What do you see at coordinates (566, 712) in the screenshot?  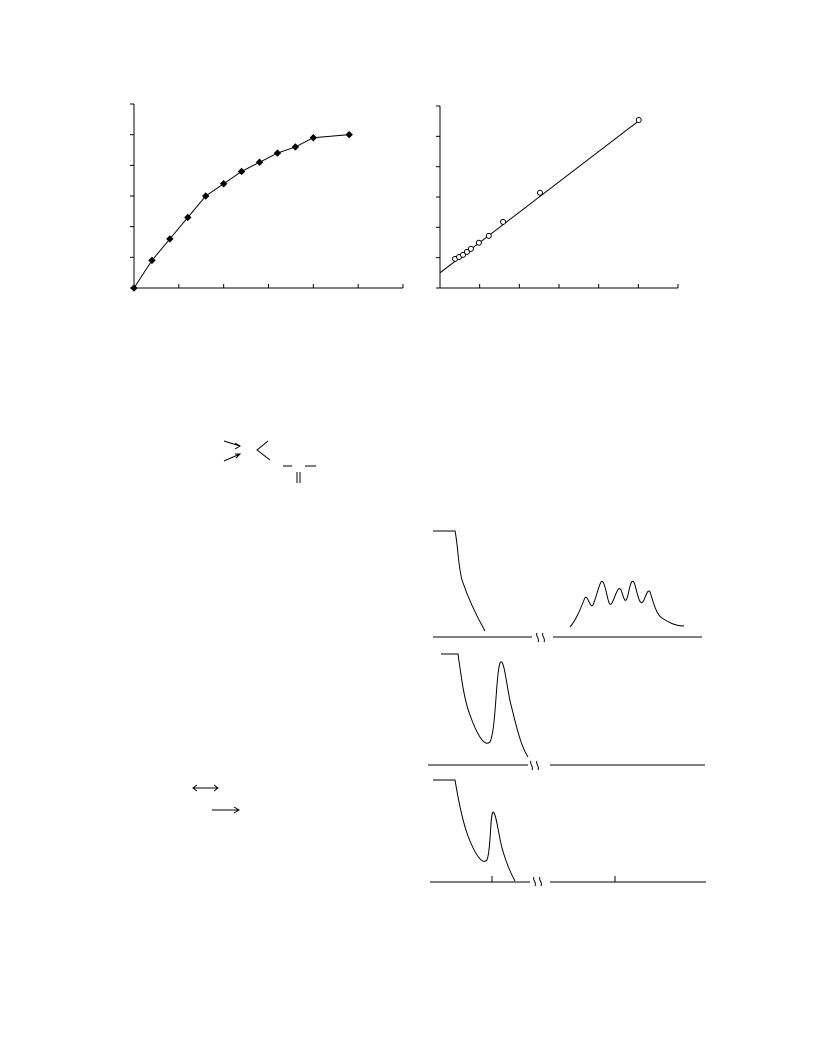 I see `spectrum-panel-middle` at bounding box center [566, 712].